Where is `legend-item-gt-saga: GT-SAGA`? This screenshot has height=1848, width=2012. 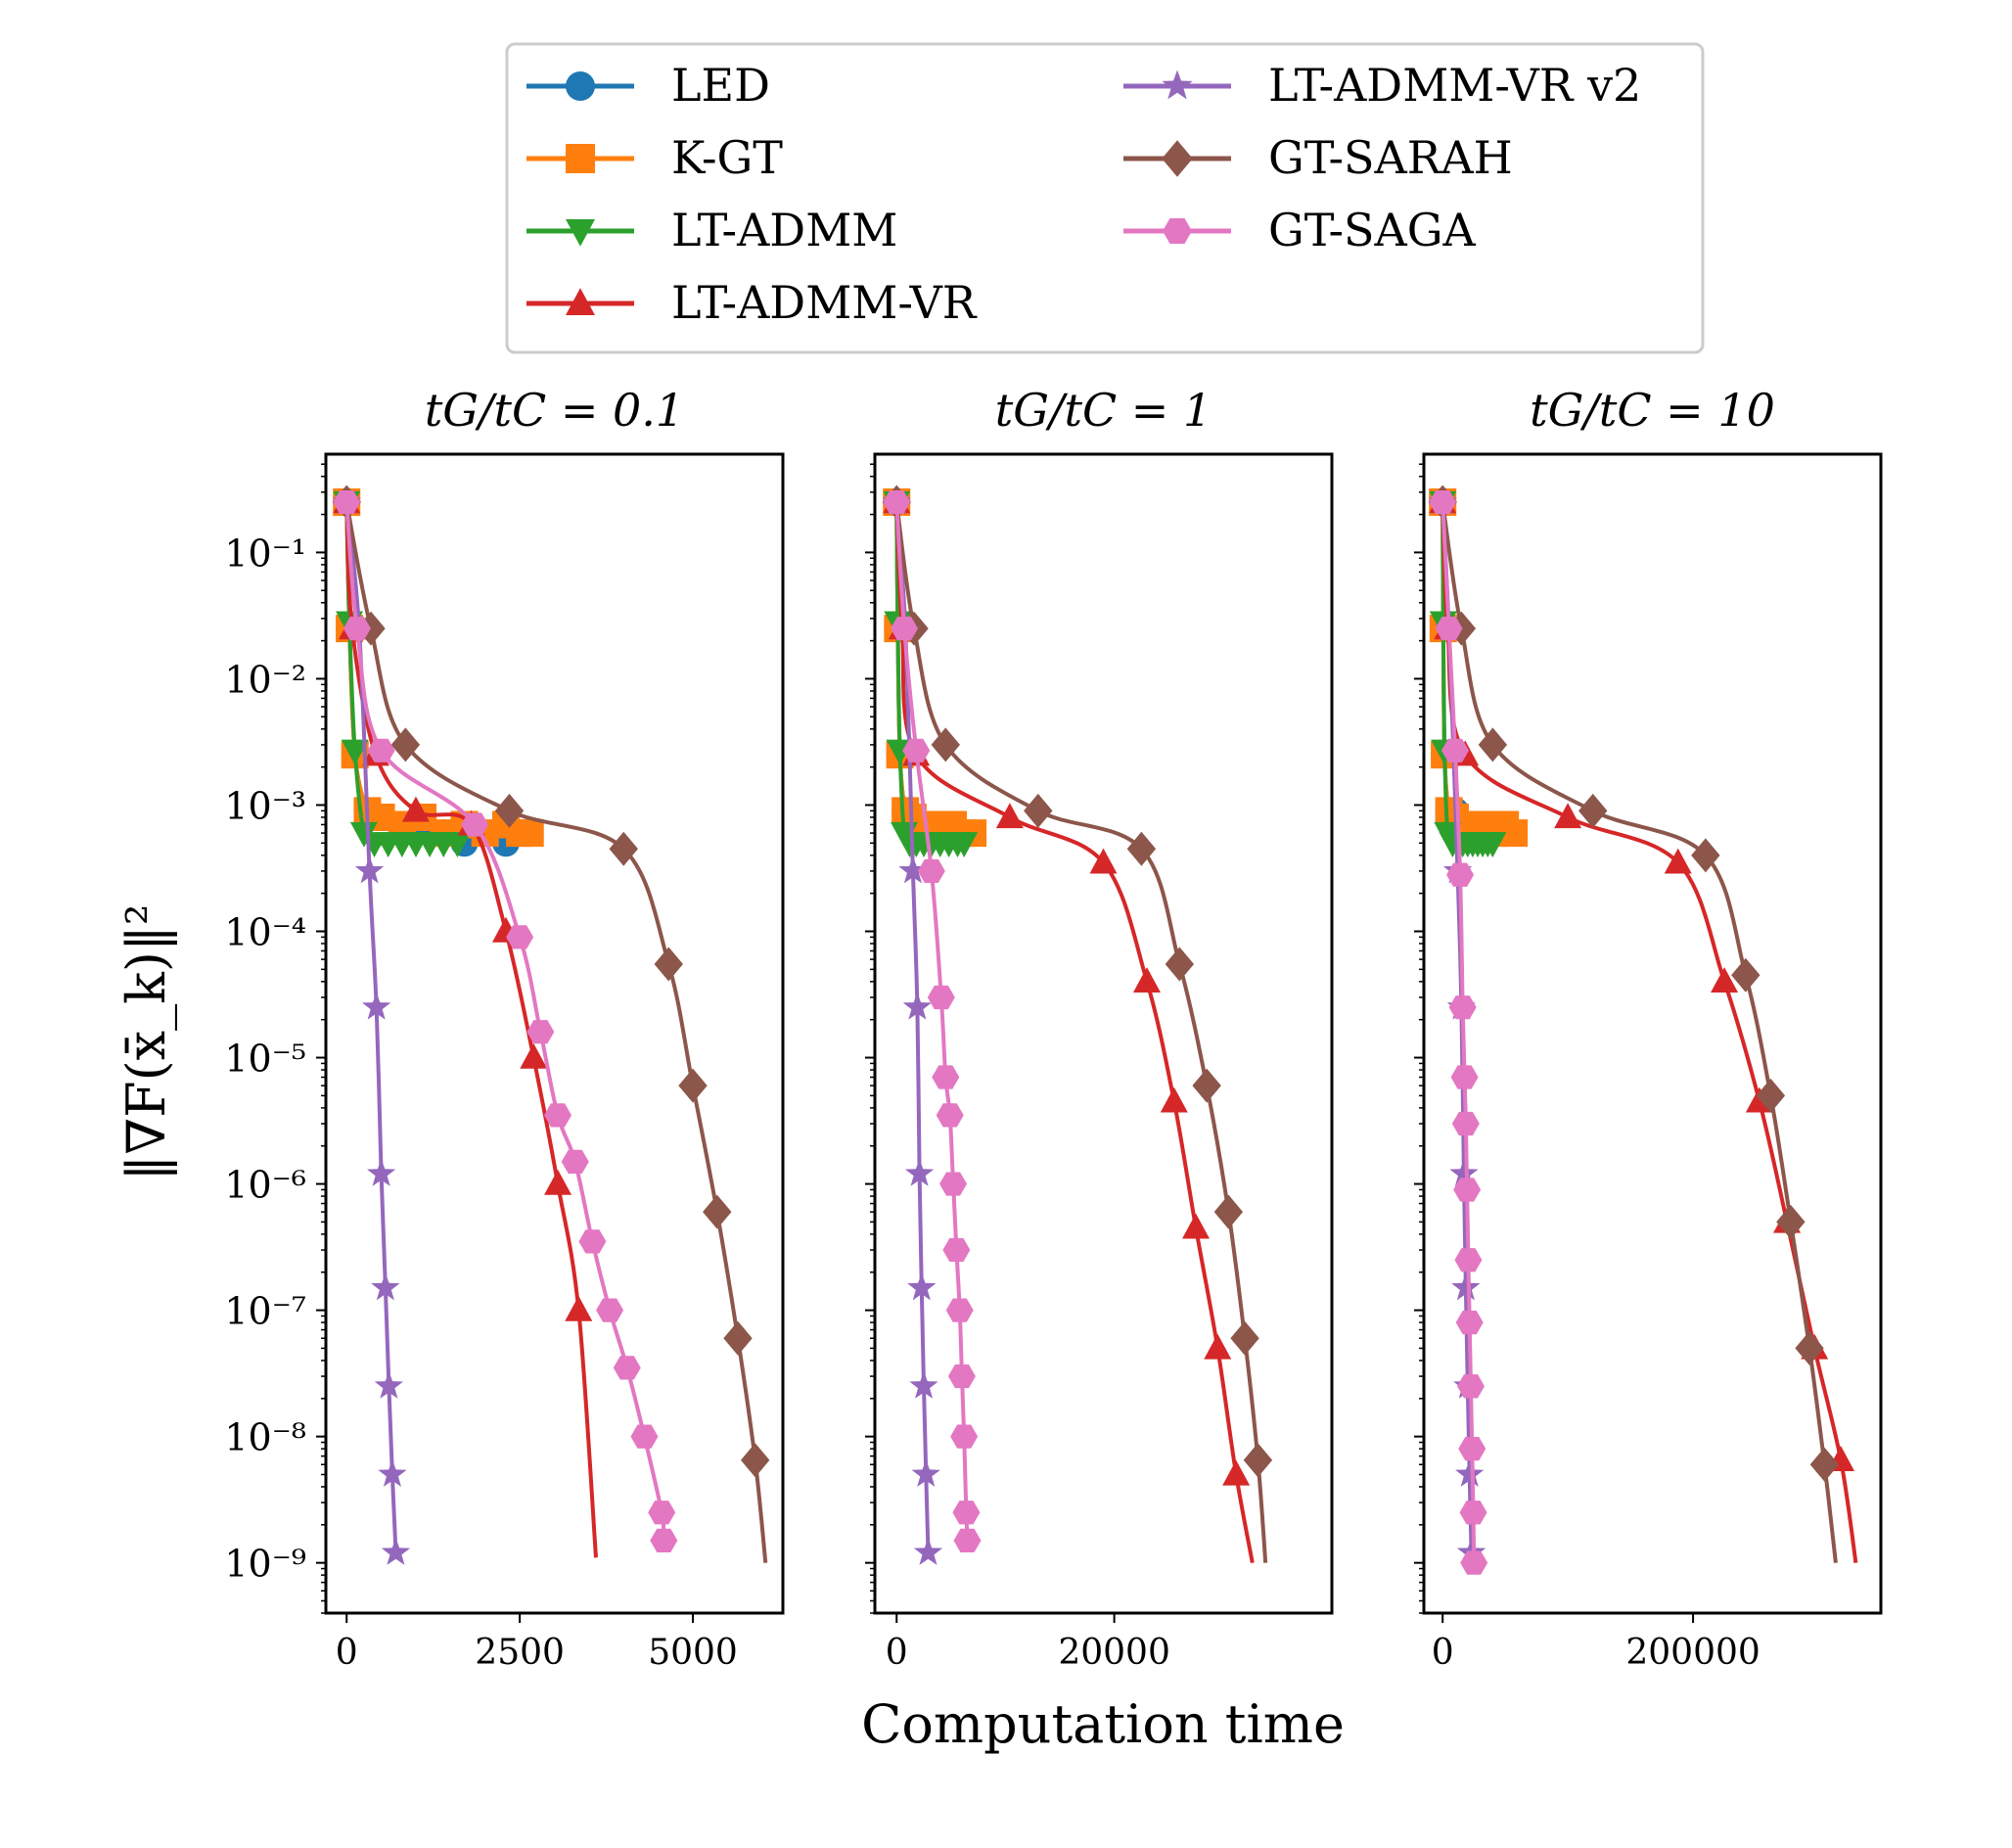
legend-item-gt-saga: GT-SAGA is located at coordinates (1300, 230).